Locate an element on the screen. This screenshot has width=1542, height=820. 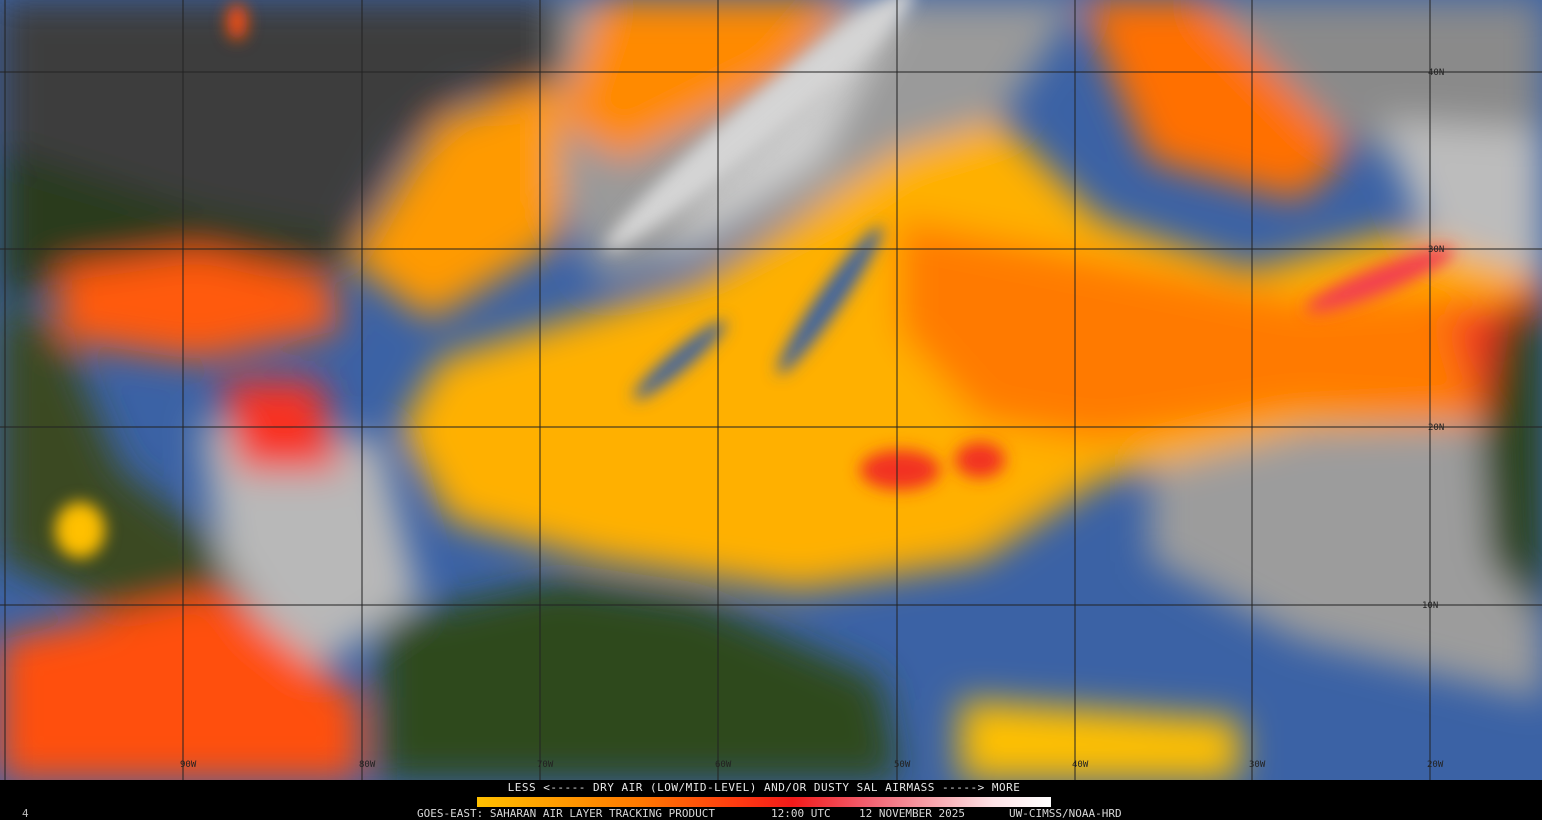
longitude-labels: 90W 80W 70W 60W 50W 40W 30W 20W is located at coordinates (812, 765).